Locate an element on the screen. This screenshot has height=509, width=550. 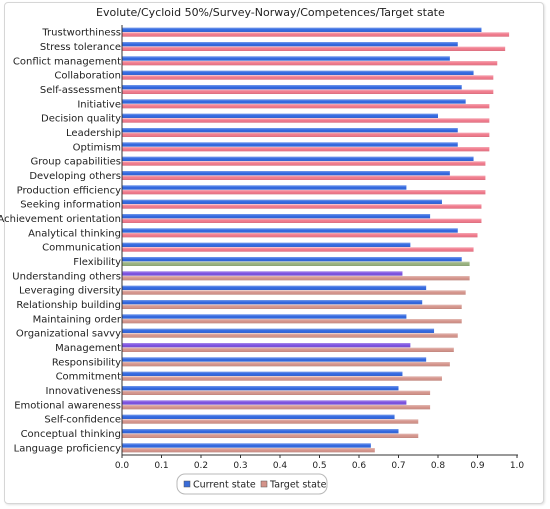
legend: Current state Target state is located at coordinates (252, 484).